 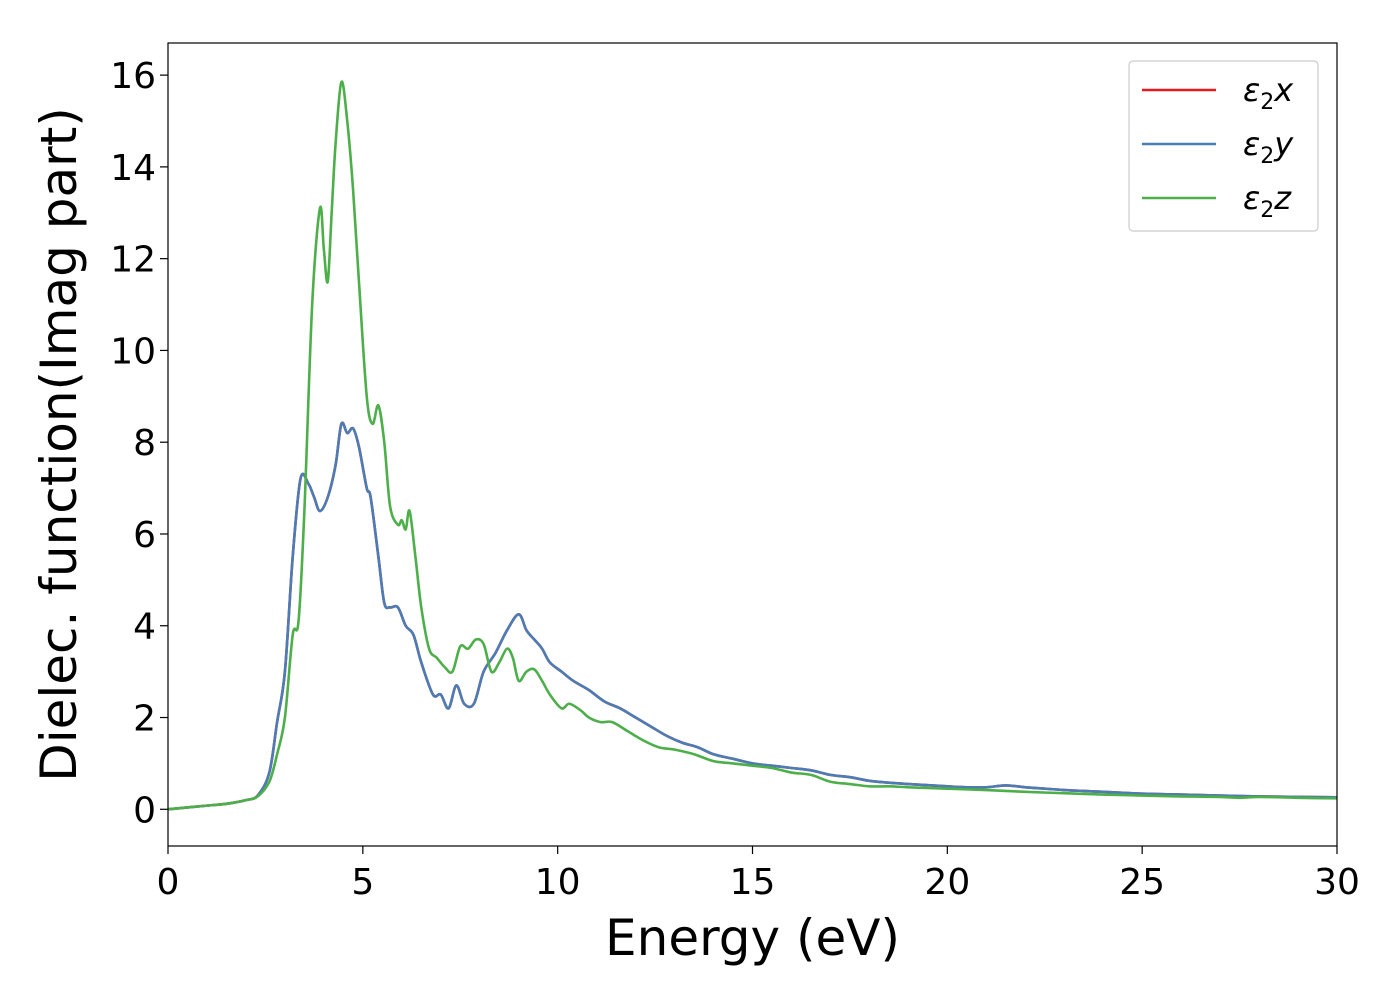 What do you see at coordinates (133, 168) in the screenshot?
I see `y-tick-label: 14` at bounding box center [133, 168].